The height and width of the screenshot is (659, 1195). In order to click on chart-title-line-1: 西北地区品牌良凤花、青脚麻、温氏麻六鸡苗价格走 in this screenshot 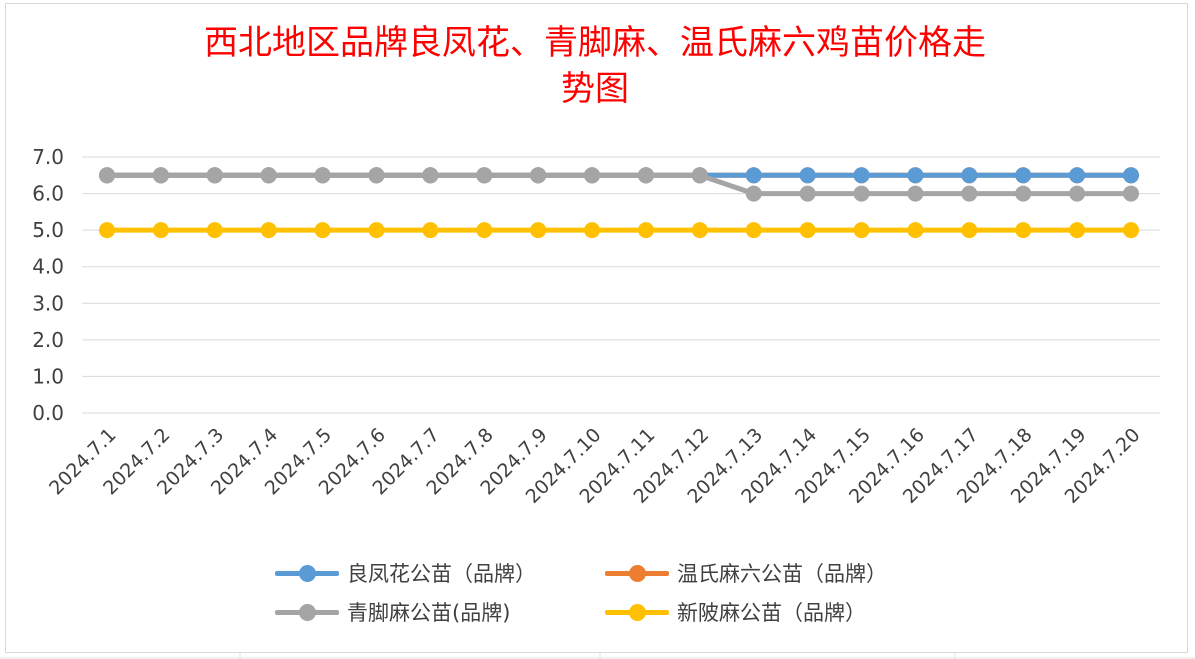, I will do `click(595, 43)`.